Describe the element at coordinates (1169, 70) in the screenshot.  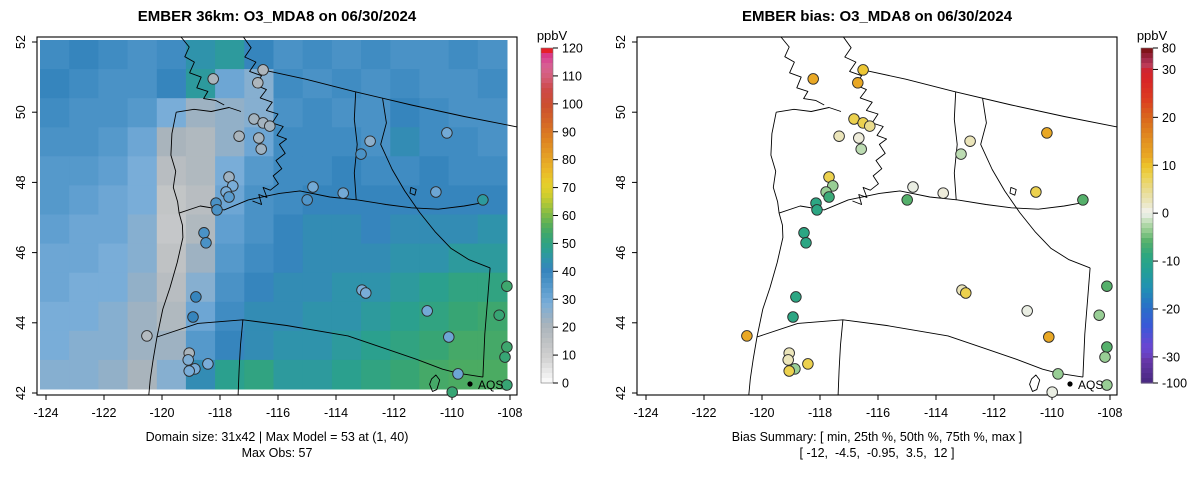
I see `colorbar-tick-label: 30` at that location.